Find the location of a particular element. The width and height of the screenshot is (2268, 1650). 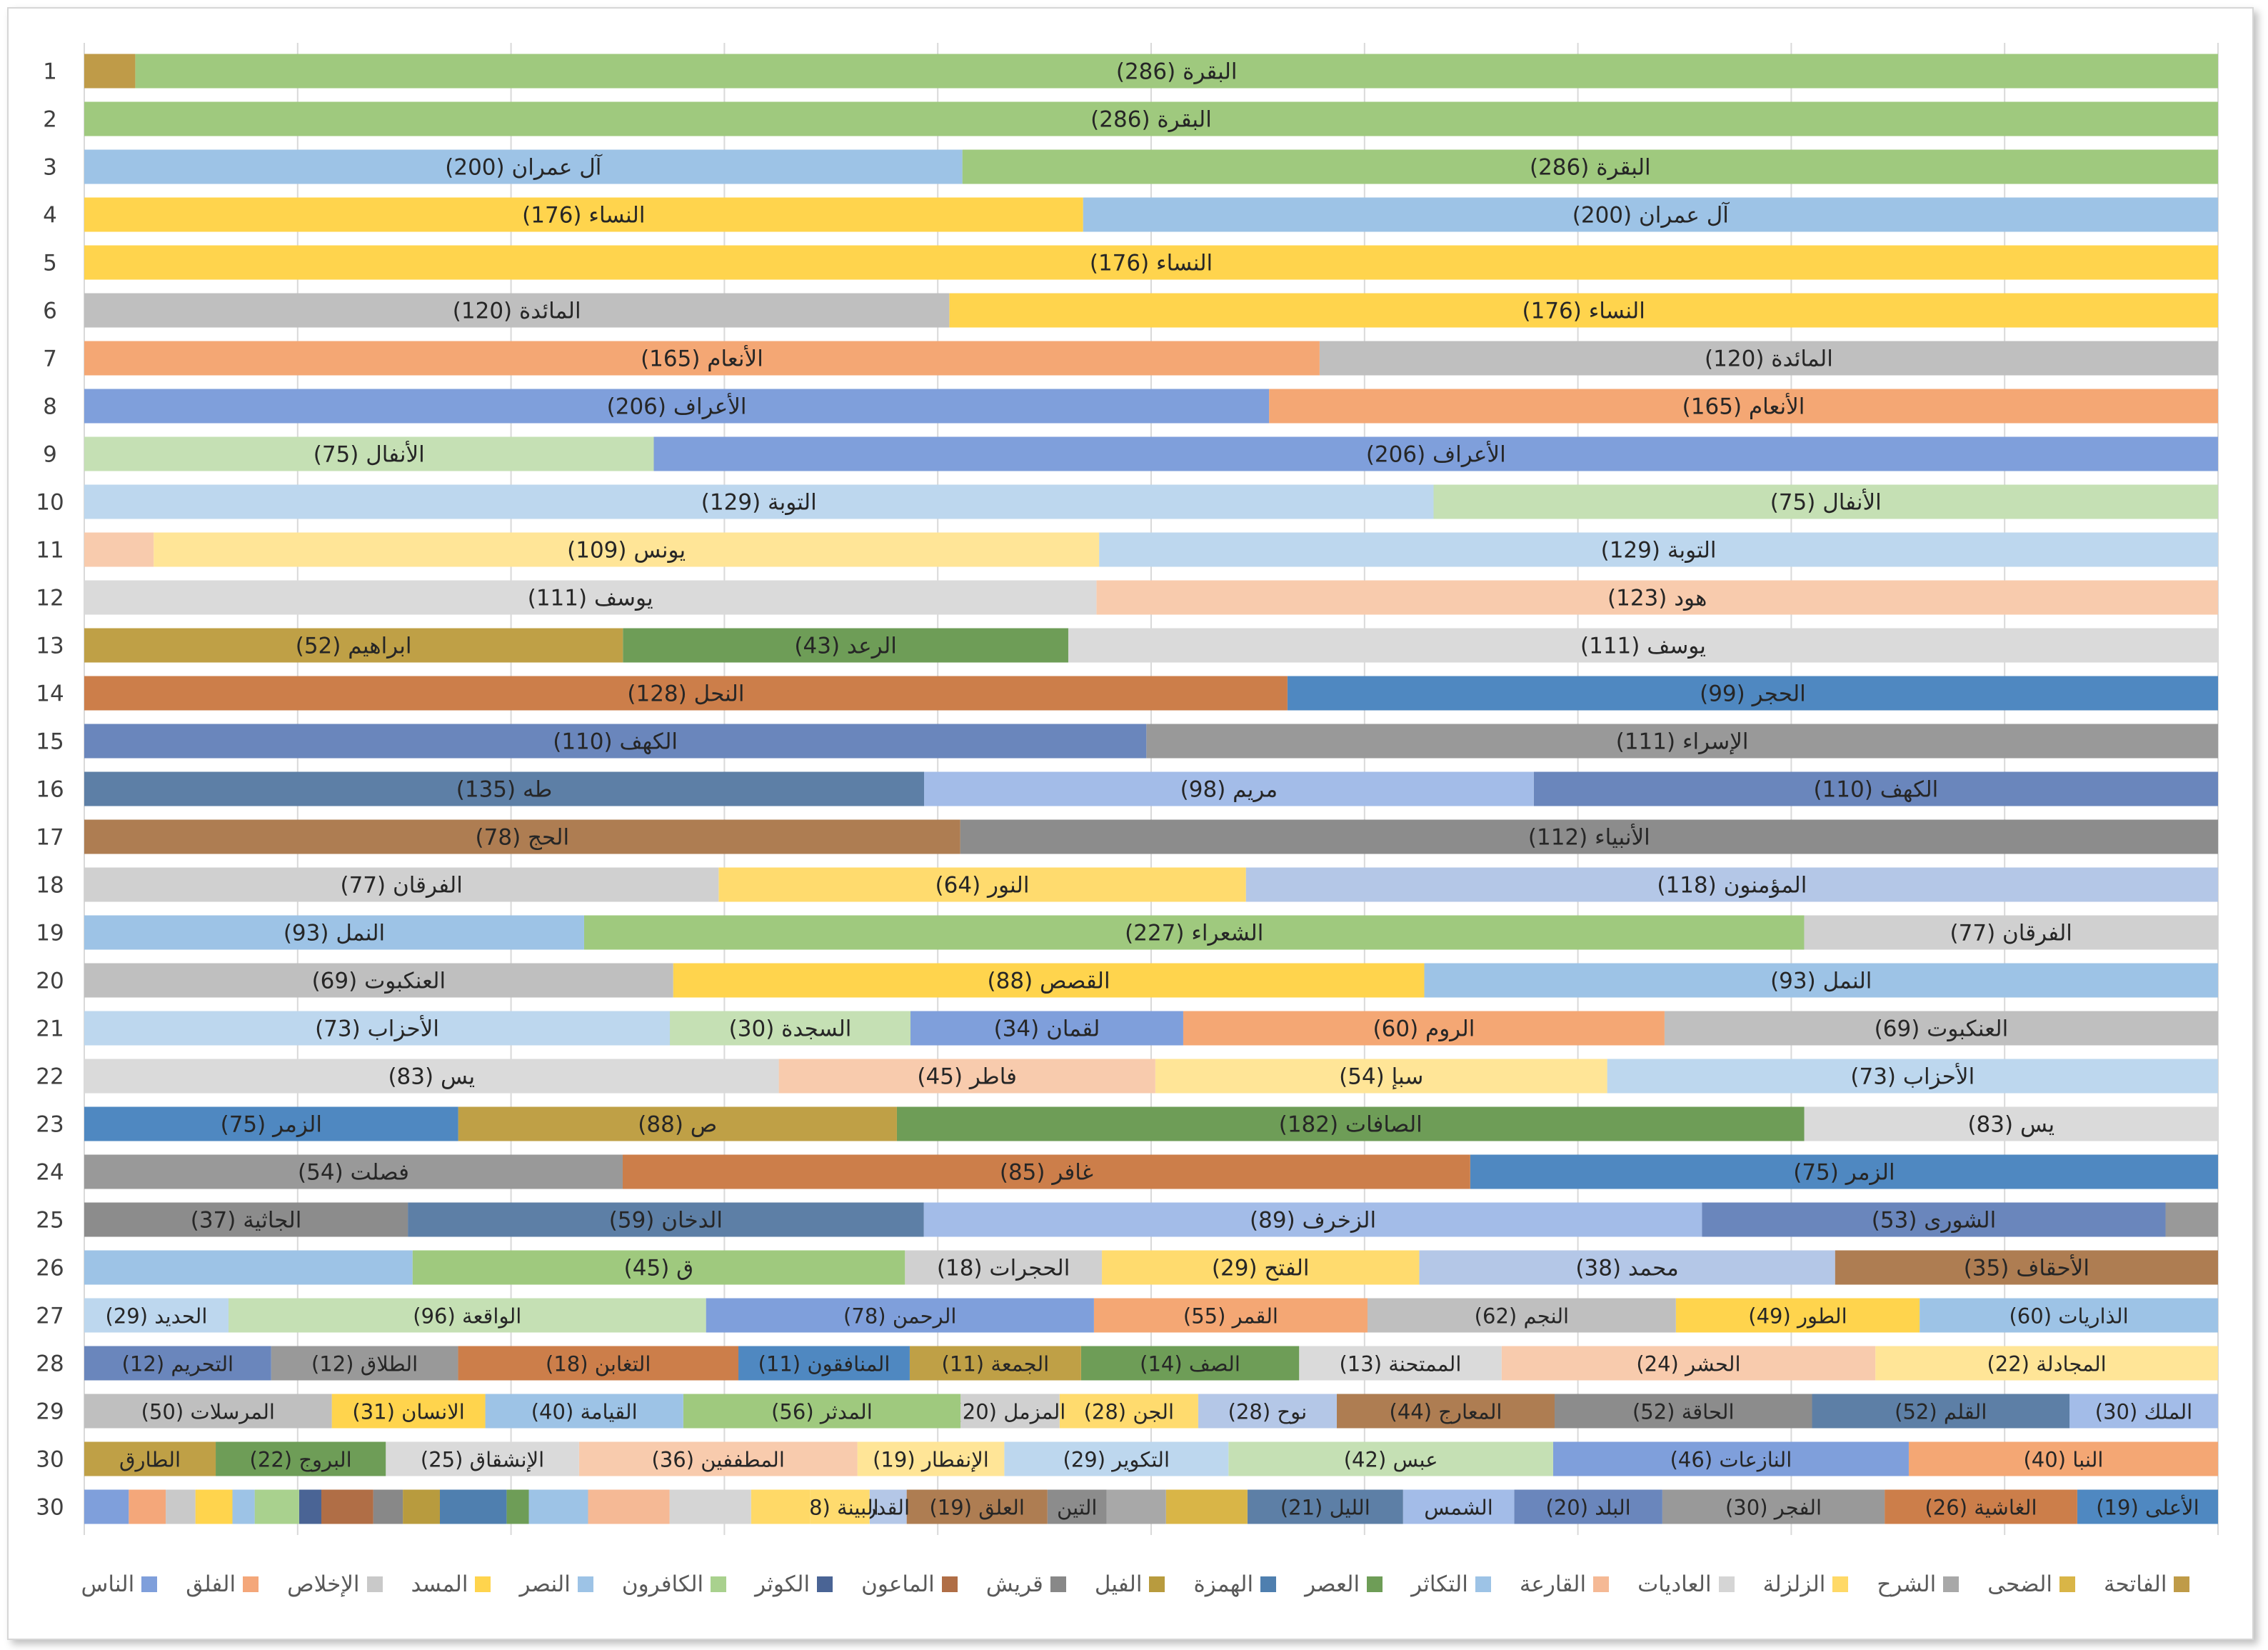

segment-label: النازعات (46) is located at coordinates (1731, 1460).